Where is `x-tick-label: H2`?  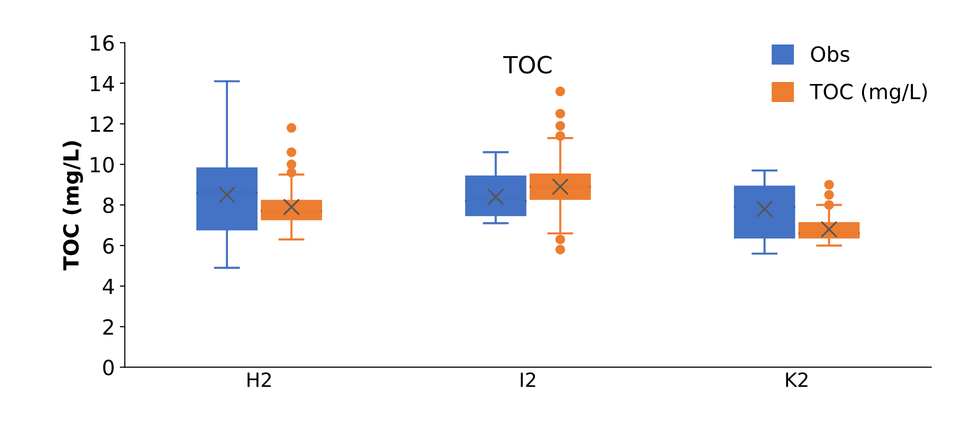 x-tick-label: H2 is located at coordinates (259, 379).